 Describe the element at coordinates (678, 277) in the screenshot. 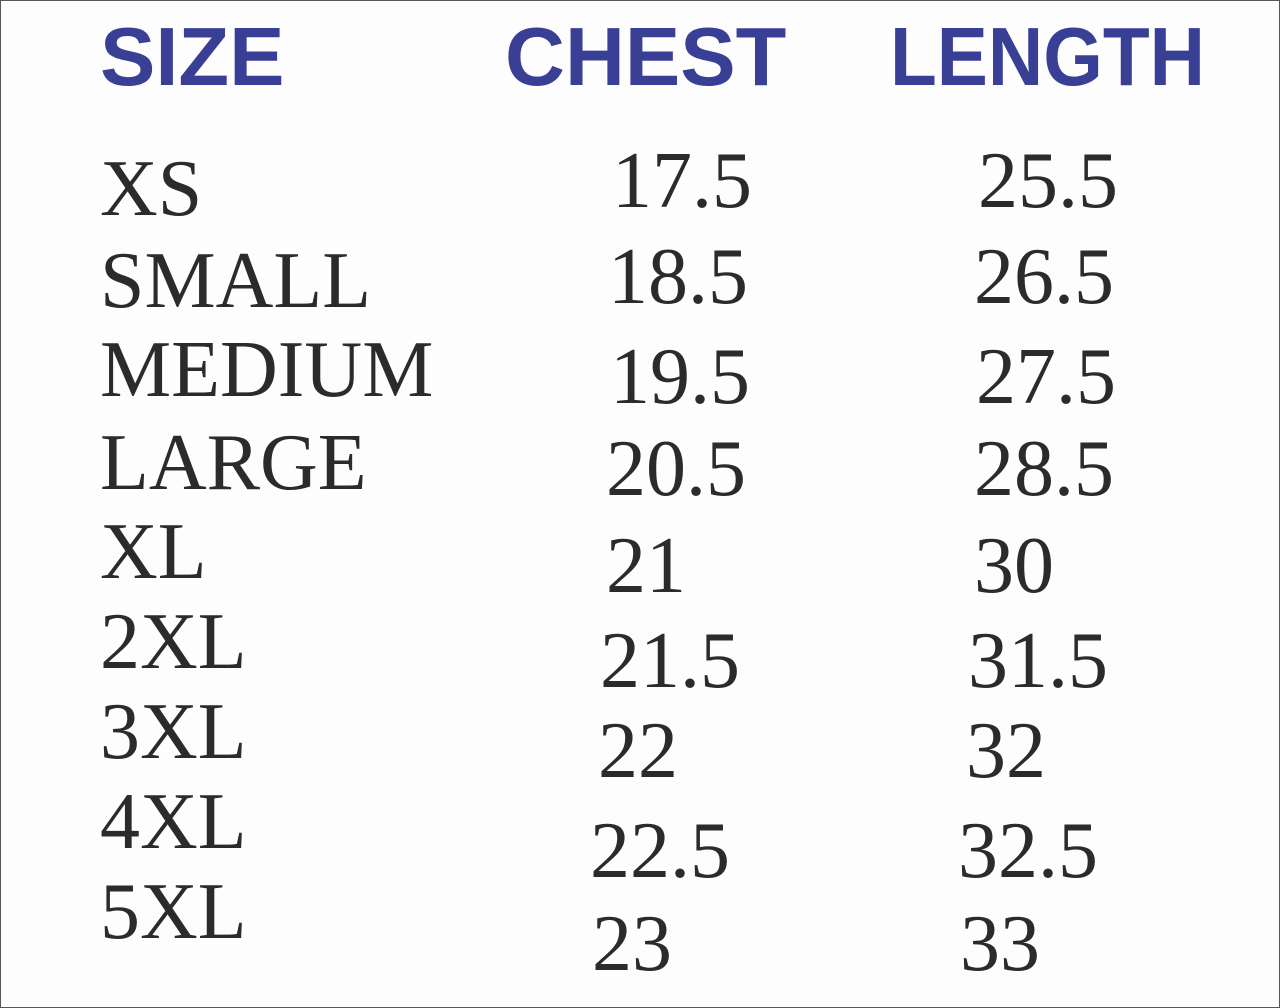

I see `chest-cell: 18.5` at that location.